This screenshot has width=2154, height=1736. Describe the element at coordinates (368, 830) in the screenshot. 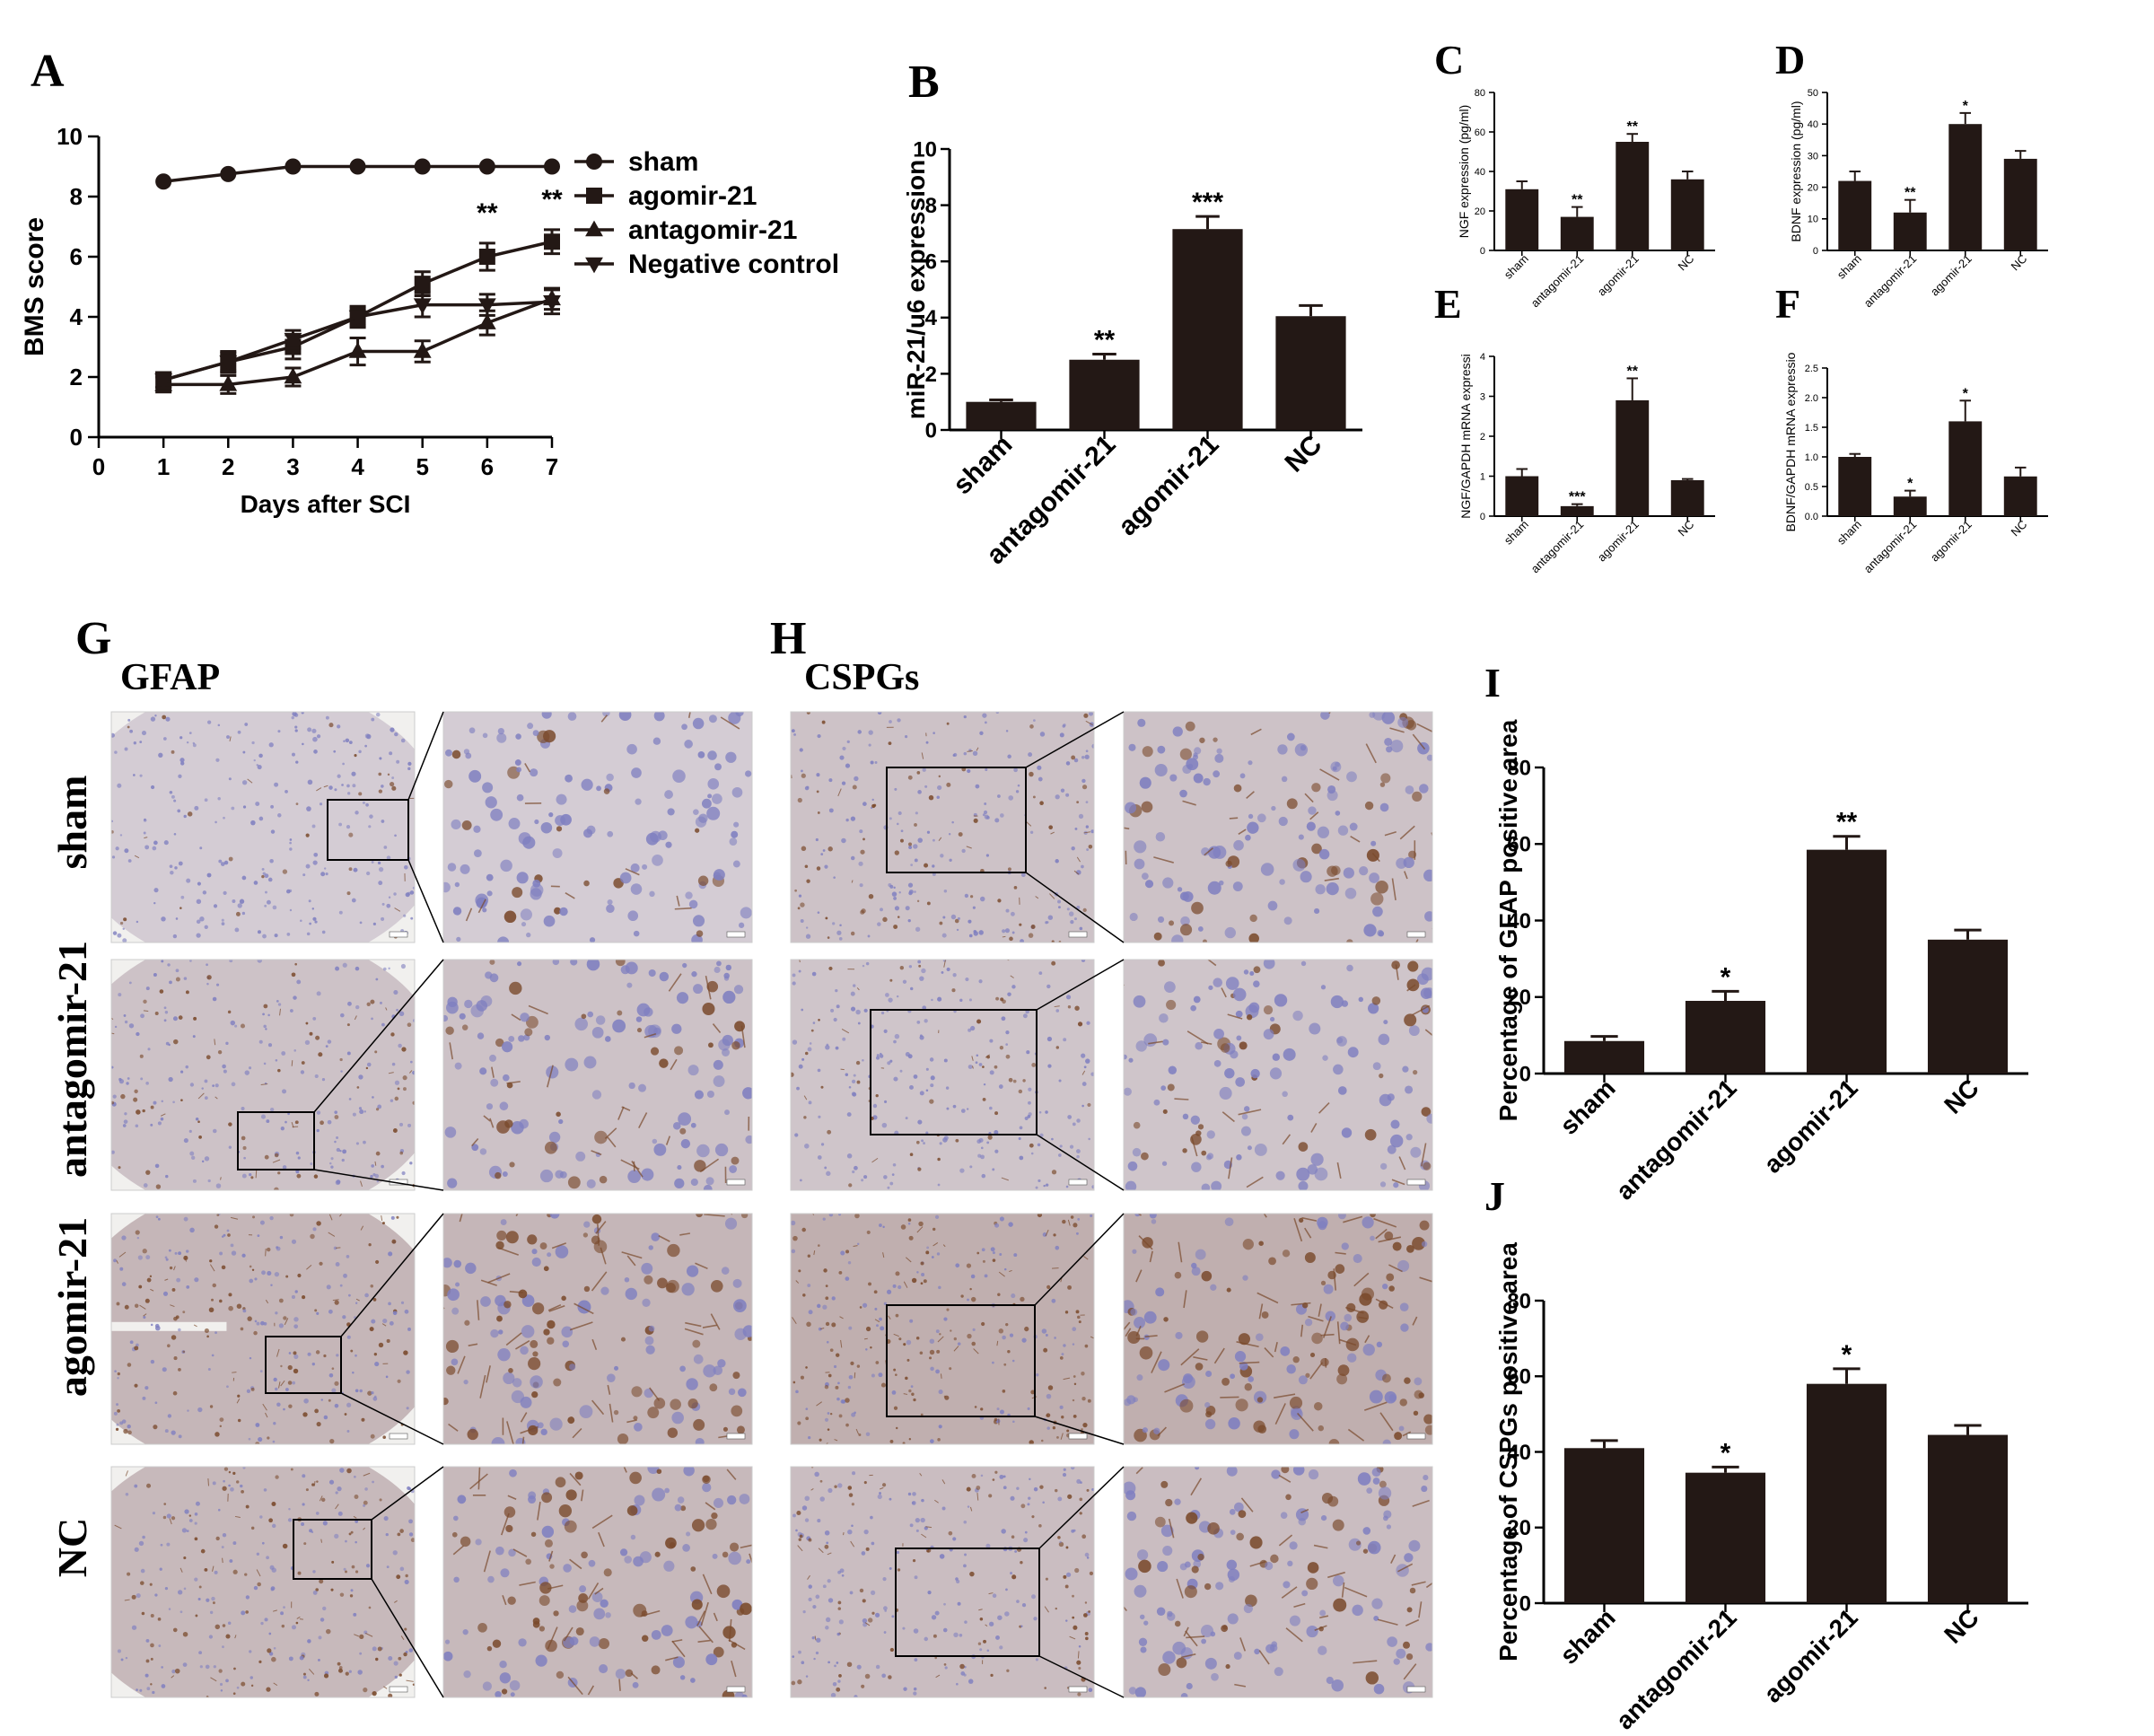

I see `inset-rectangle` at that location.